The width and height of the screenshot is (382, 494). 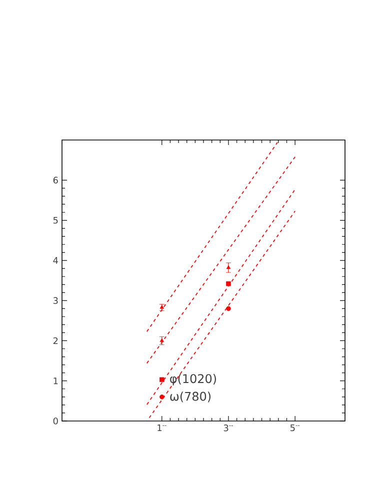 What do you see at coordinates (56, 381) in the screenshot?
I see `y-tick-label: 1` at bounding box center [56, 381].